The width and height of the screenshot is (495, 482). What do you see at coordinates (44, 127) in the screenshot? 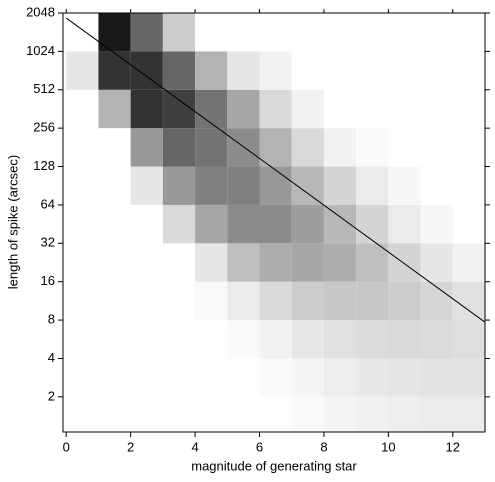
I see `y-tick-label: 256` at bounding box center [44, 127].